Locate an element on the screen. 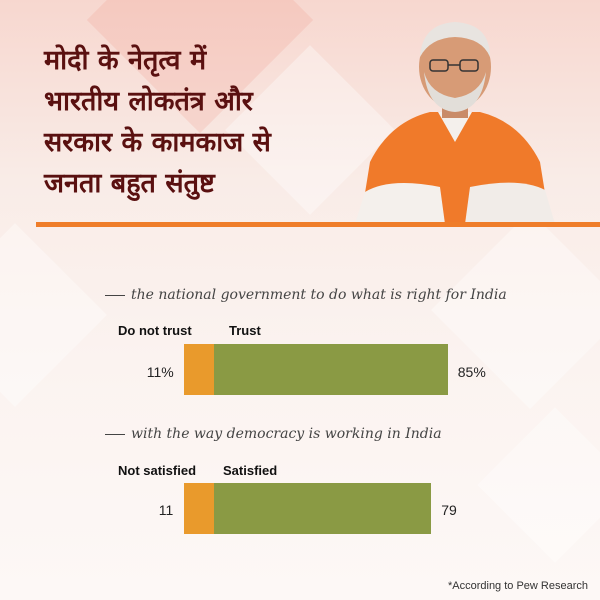  chart-2-negative-label: Not satisfied is located at coordinates (157, 470).